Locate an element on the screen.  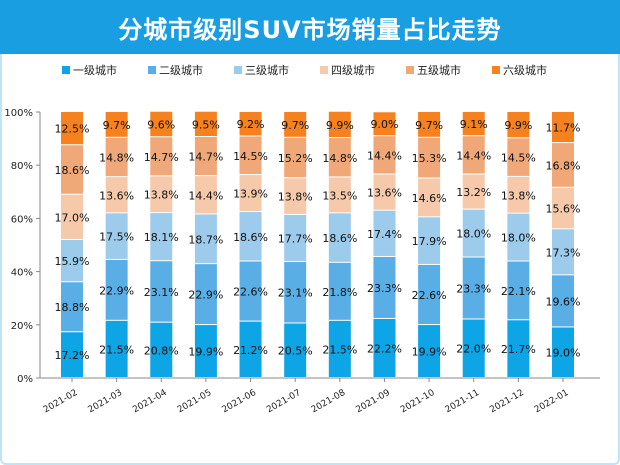
legend-label: 五级城市 is located at coordinates (439, 70).